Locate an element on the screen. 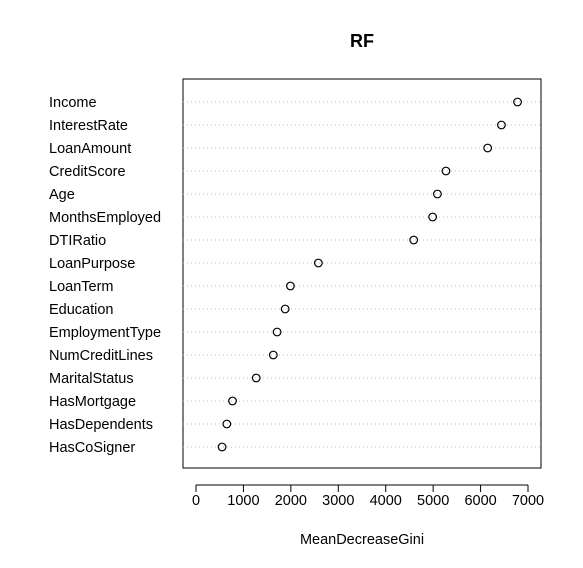 This screenshot has width=583, height=568. category-label: HasMortgage is located at coordinates (92, 402).